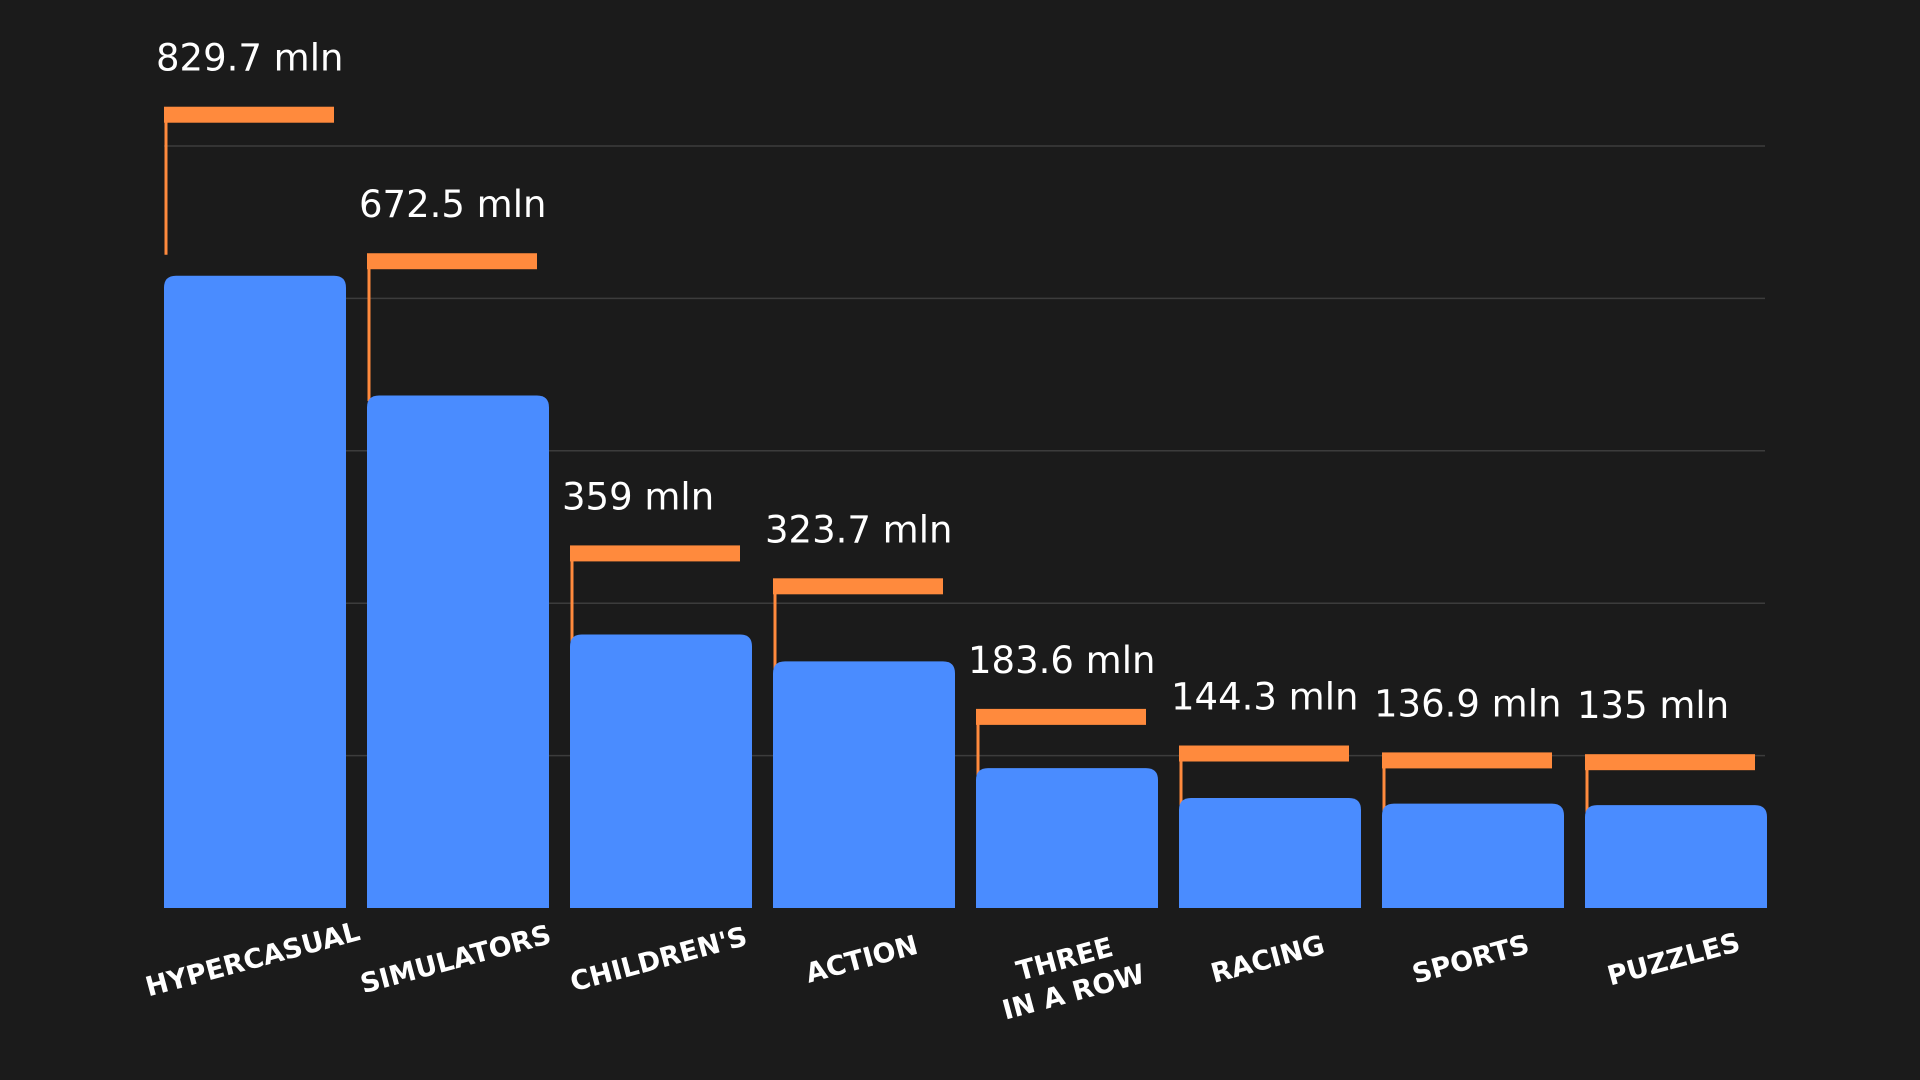 This screenshot has height=1080, width=1920. I want to click on category-label: RACING, so click(1268, 960).